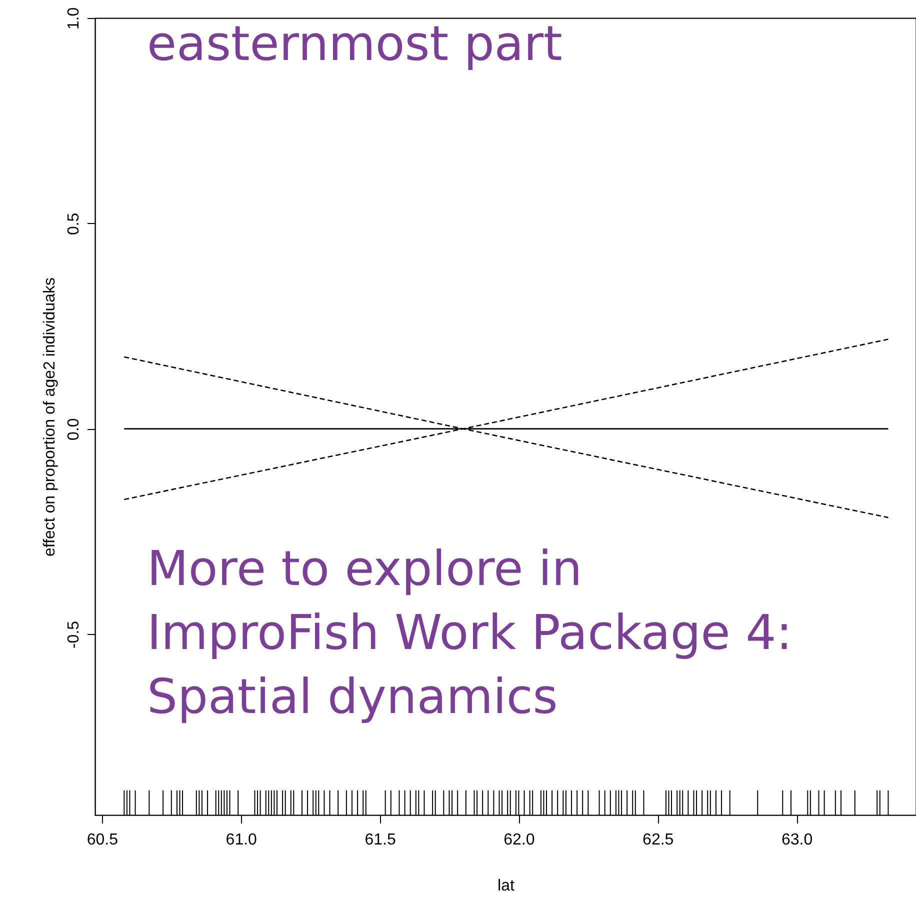 The width and height of the screenshot is (916, 909). Describe the element at coordinates (380, 840) in the screenshot. I see `x-tick-label: 61.5` at that location.